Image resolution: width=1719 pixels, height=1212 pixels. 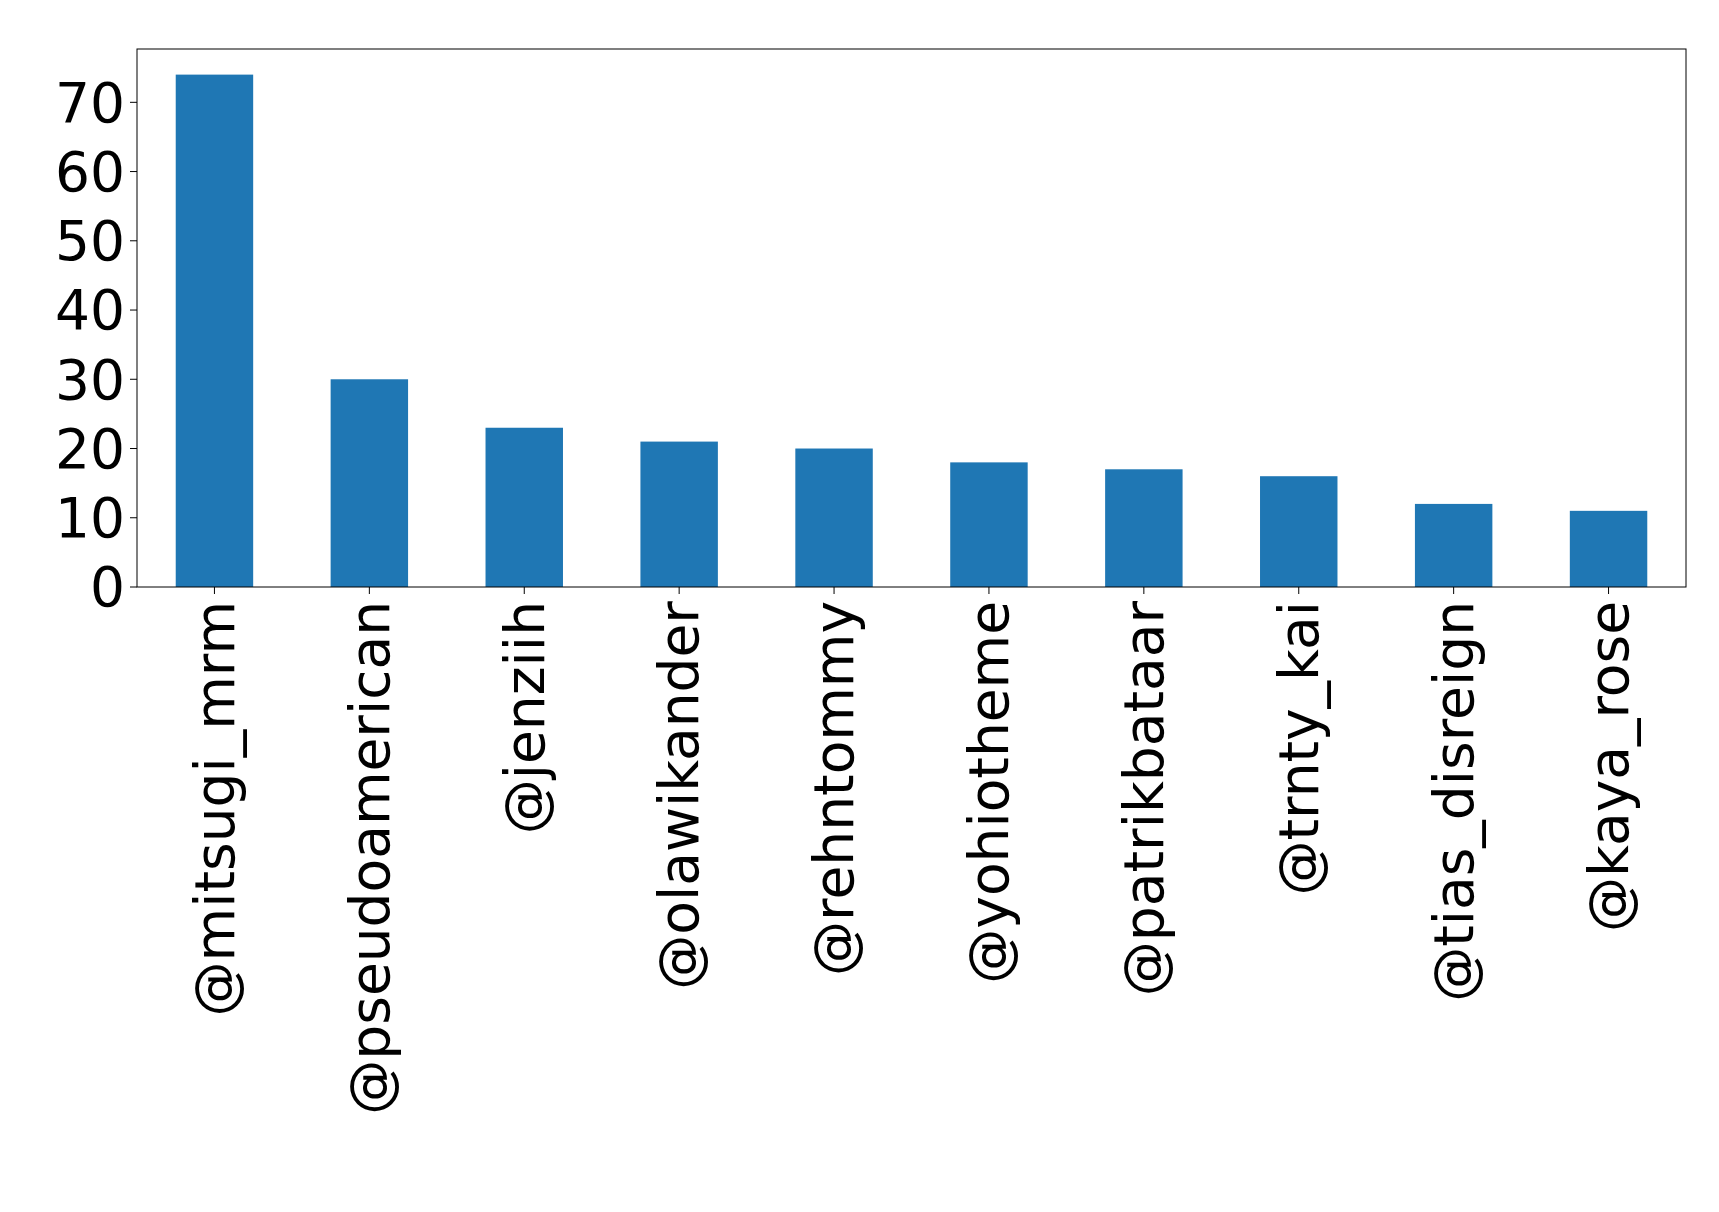 What do you see at coordinates (524, 718) in the screenshot?
I see `x-tick-label: @jenziih` at bounding box center [524, 718].